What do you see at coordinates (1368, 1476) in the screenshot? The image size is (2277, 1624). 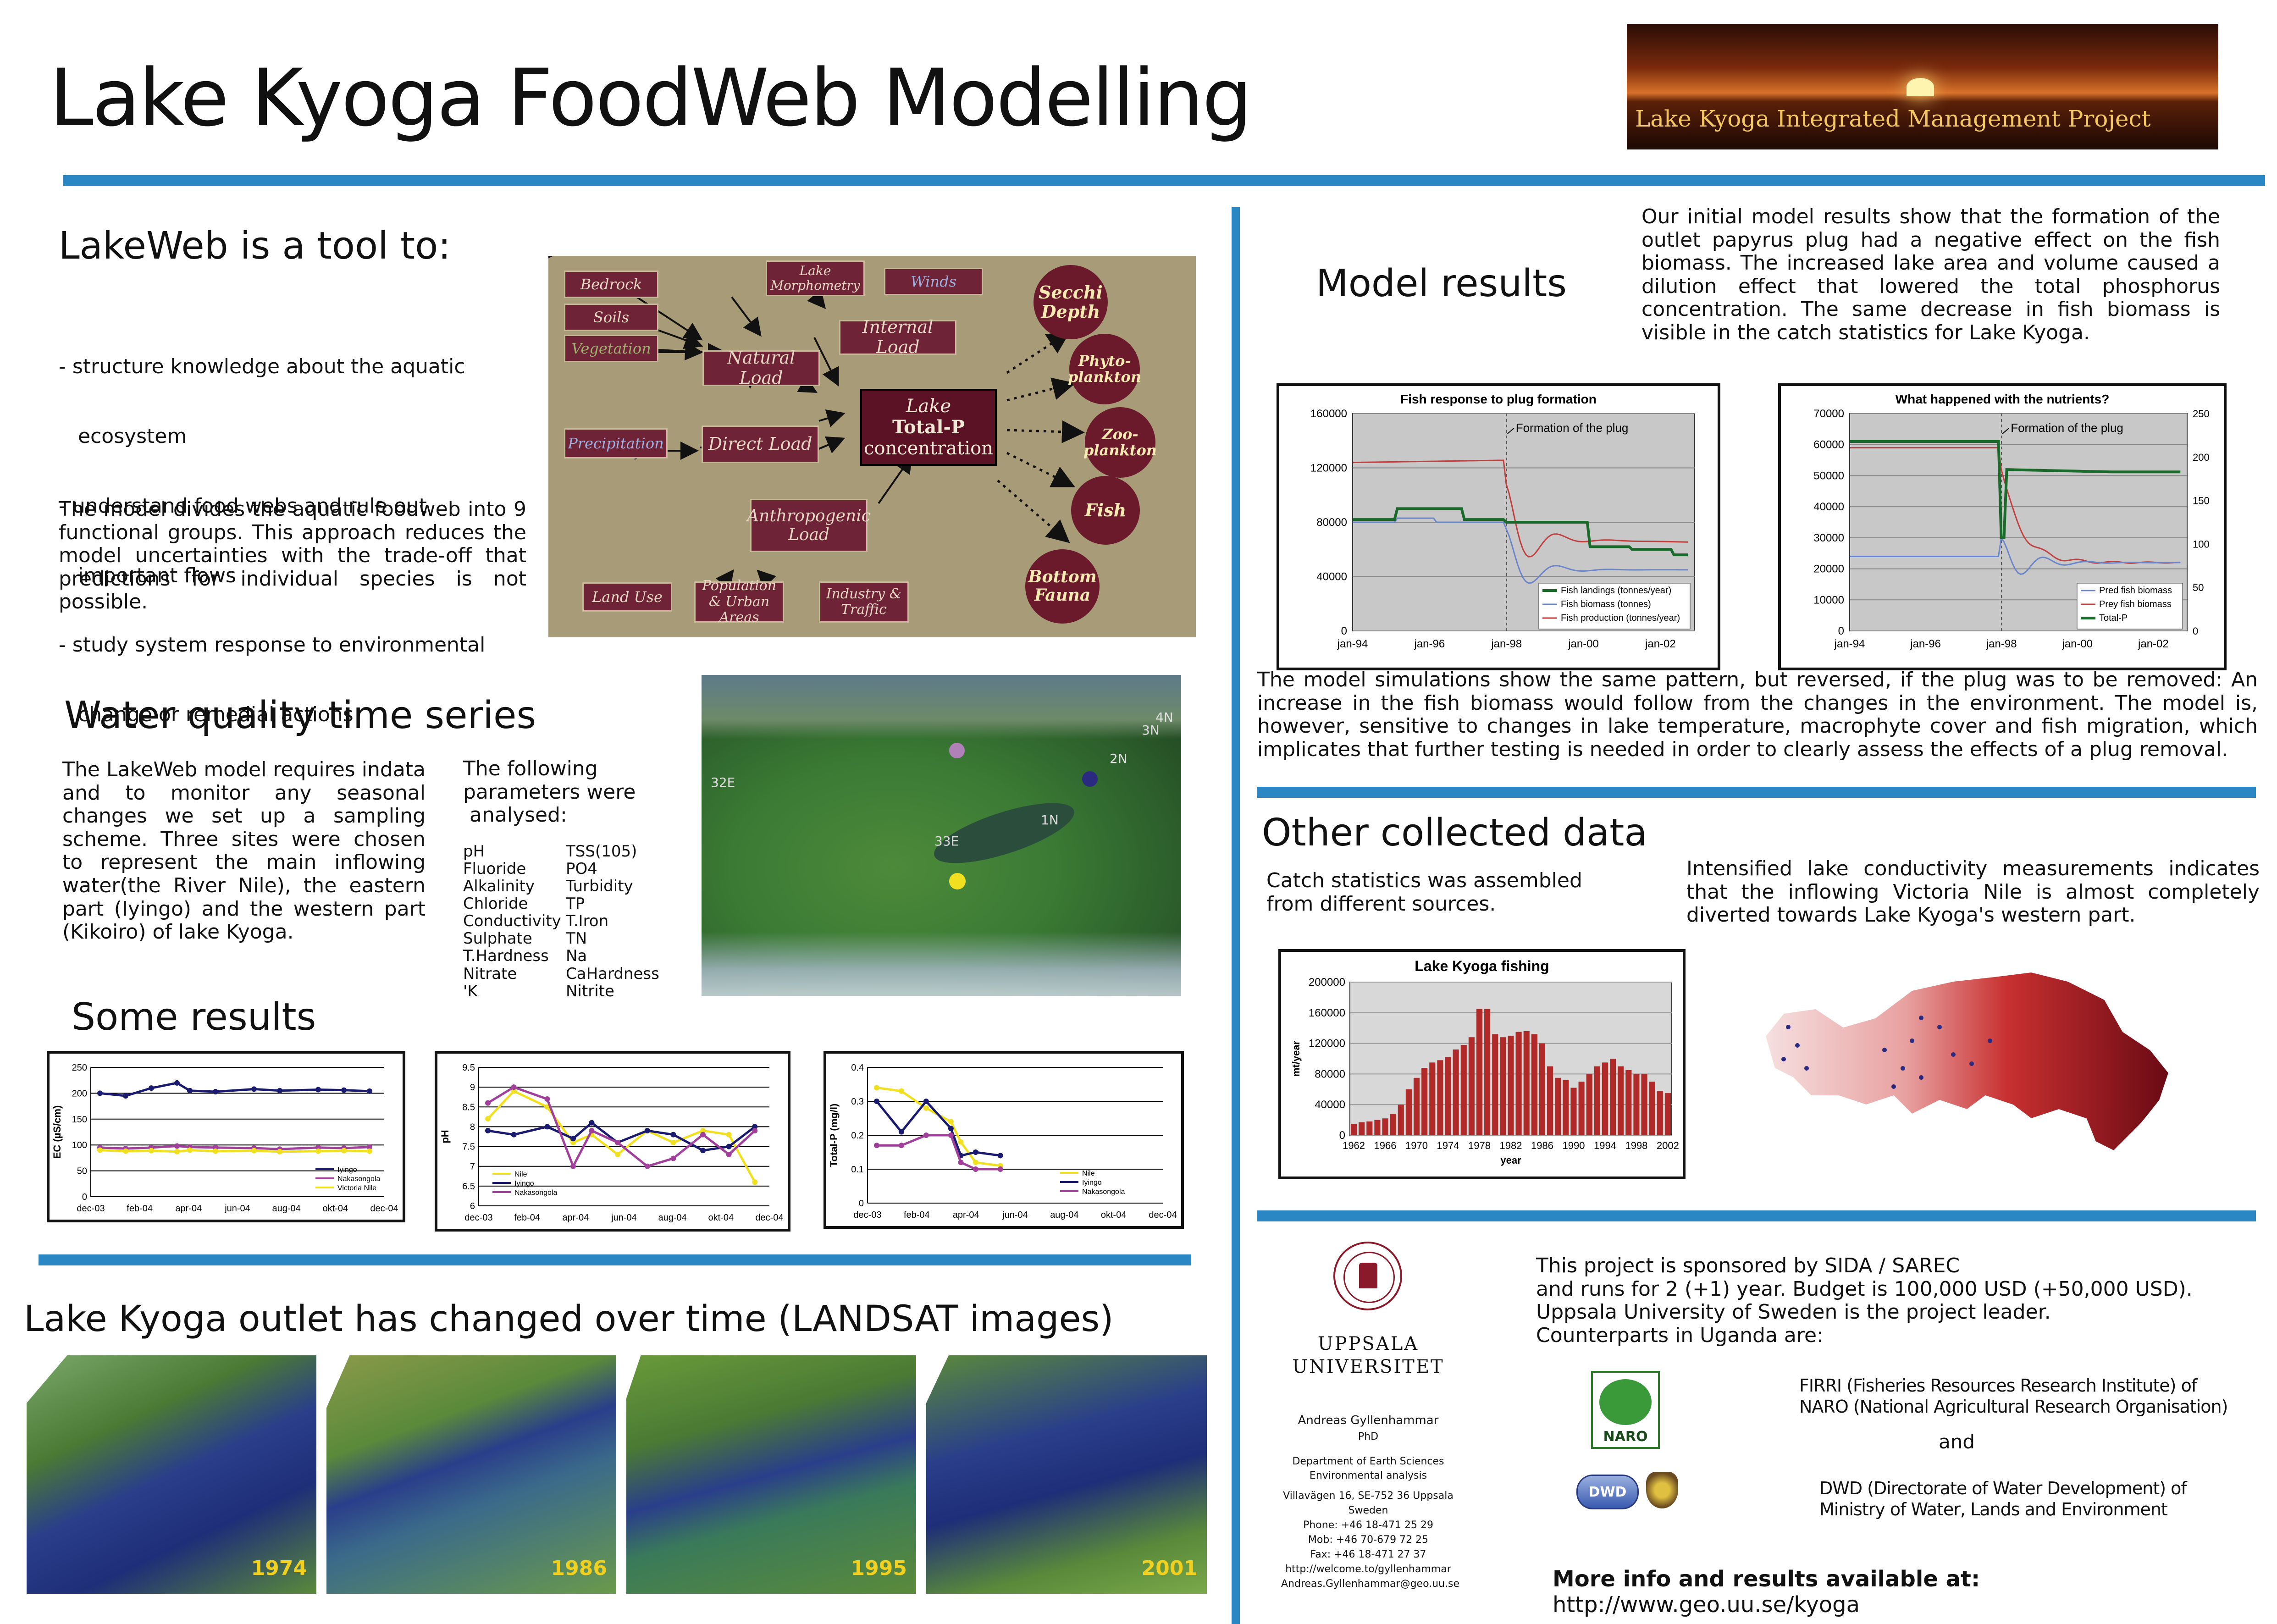 I see `contact-dept-2: Environmental analysis` at bounding box center [1368, 1476].